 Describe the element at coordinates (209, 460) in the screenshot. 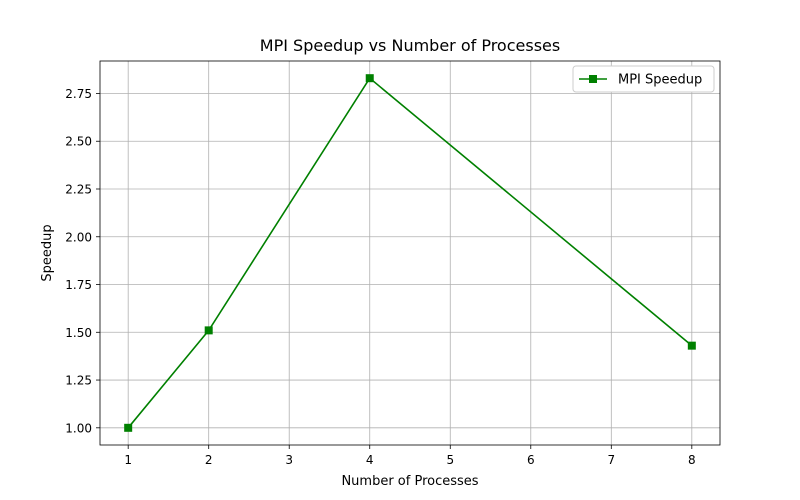

I see `x-tick-label: 2` at that location.